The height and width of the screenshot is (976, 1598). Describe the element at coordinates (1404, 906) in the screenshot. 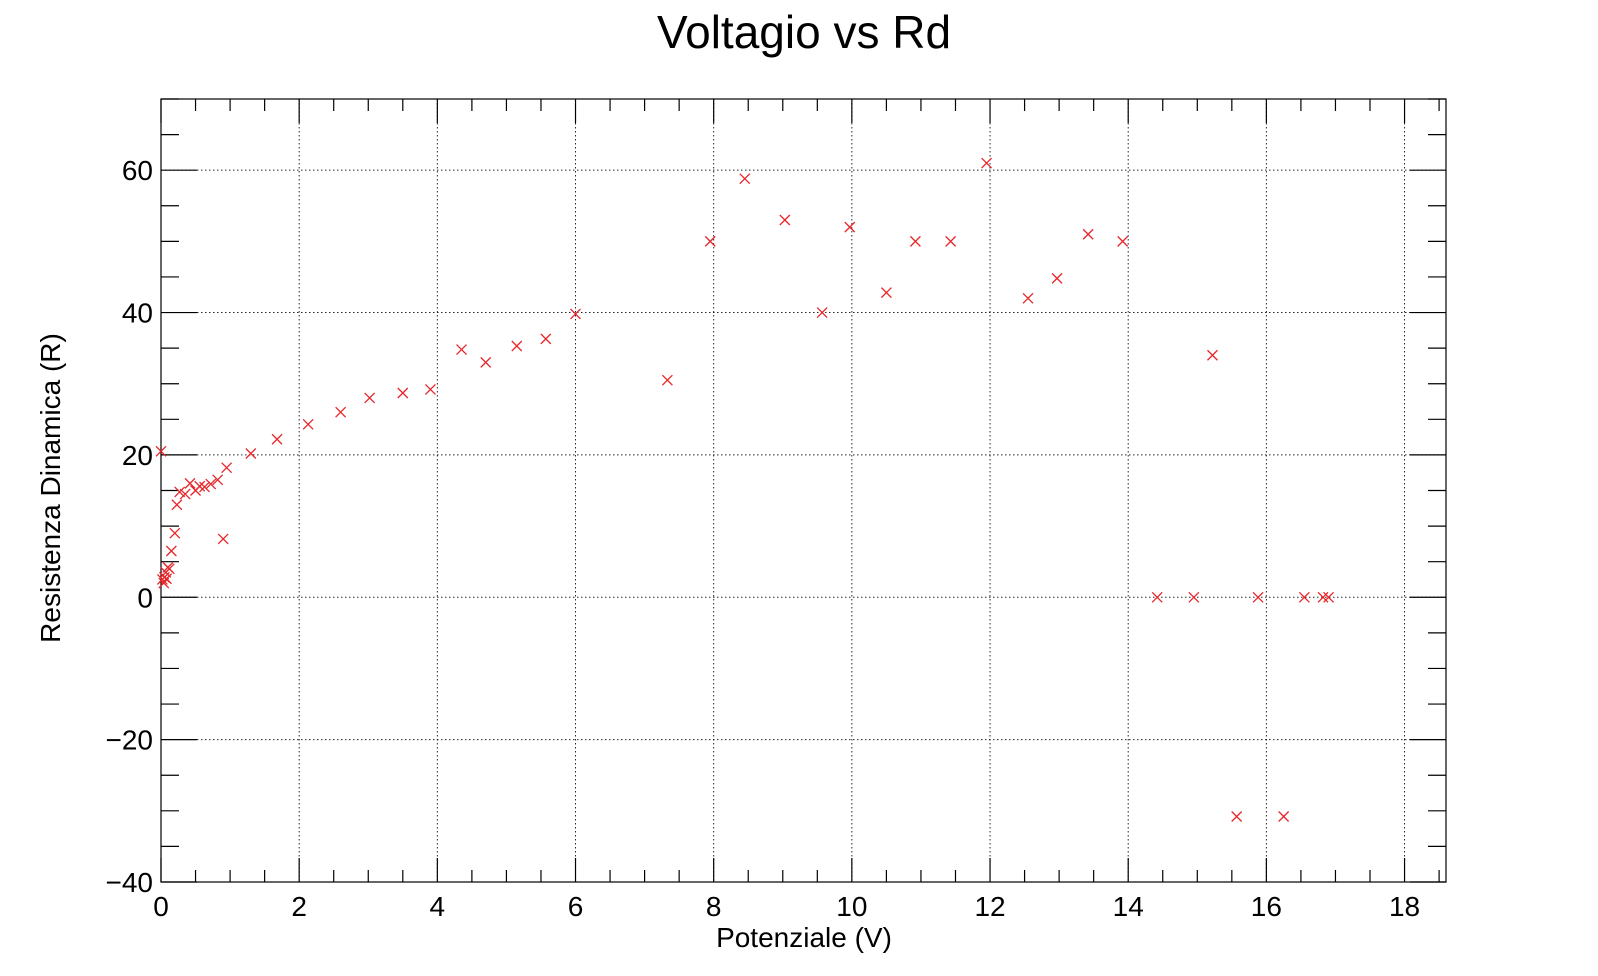

I see `x-tick-label: 18` at that location.